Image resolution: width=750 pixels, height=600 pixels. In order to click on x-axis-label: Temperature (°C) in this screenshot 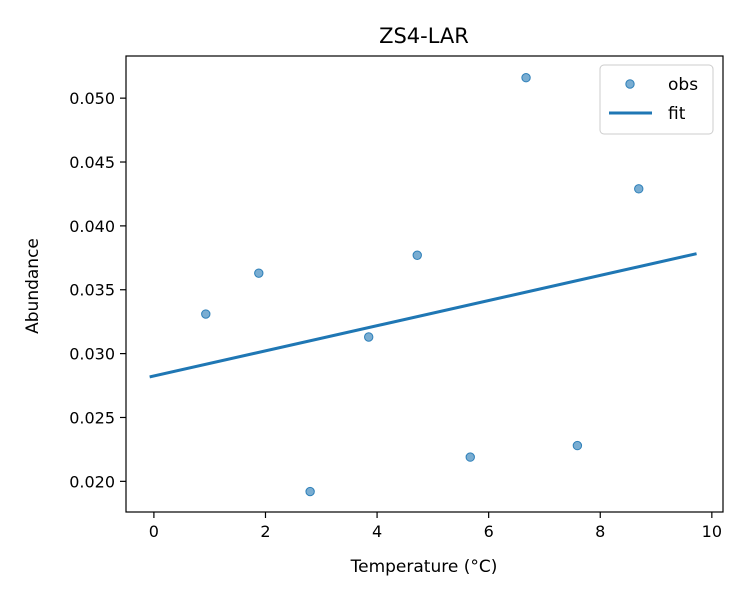, I will do `click(424, 567)`.